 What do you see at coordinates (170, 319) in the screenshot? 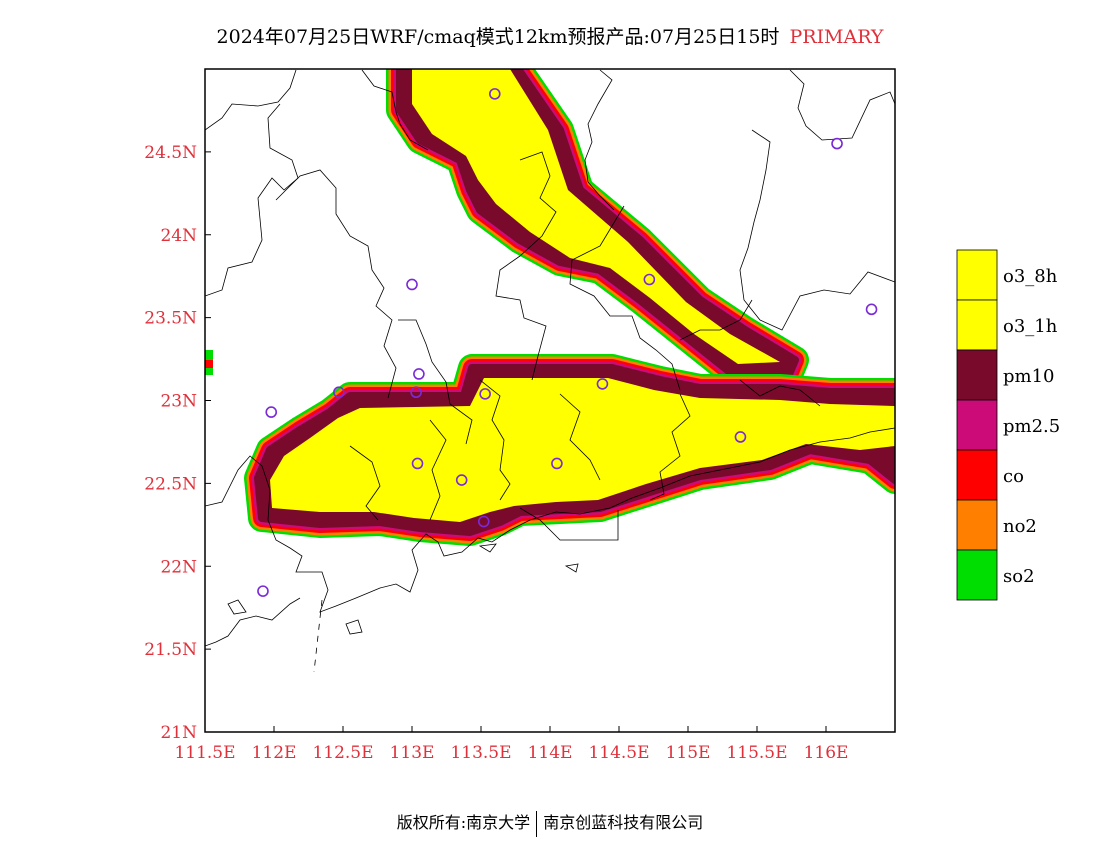
I see `y-tick-label: 23.5N` at bounding box center [170, 319].